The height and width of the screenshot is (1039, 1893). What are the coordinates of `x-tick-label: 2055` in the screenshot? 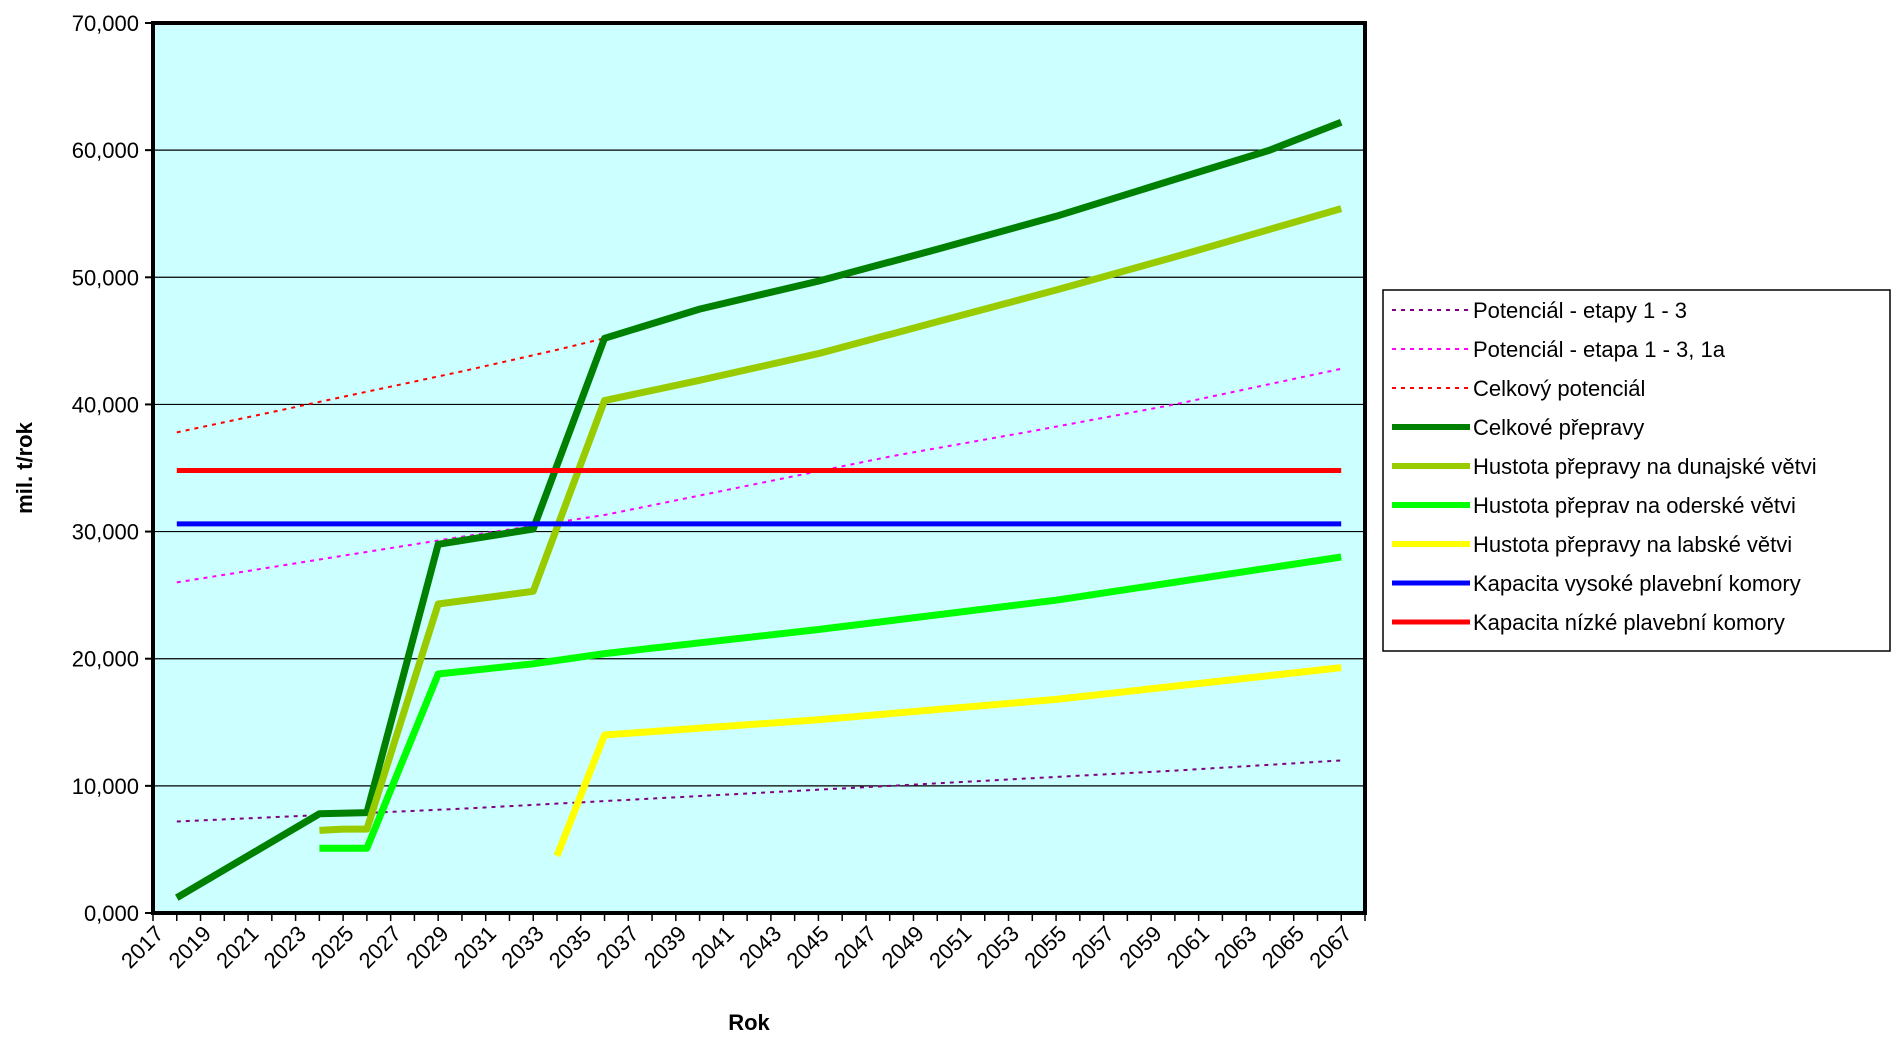 It's located at (1045, 947).